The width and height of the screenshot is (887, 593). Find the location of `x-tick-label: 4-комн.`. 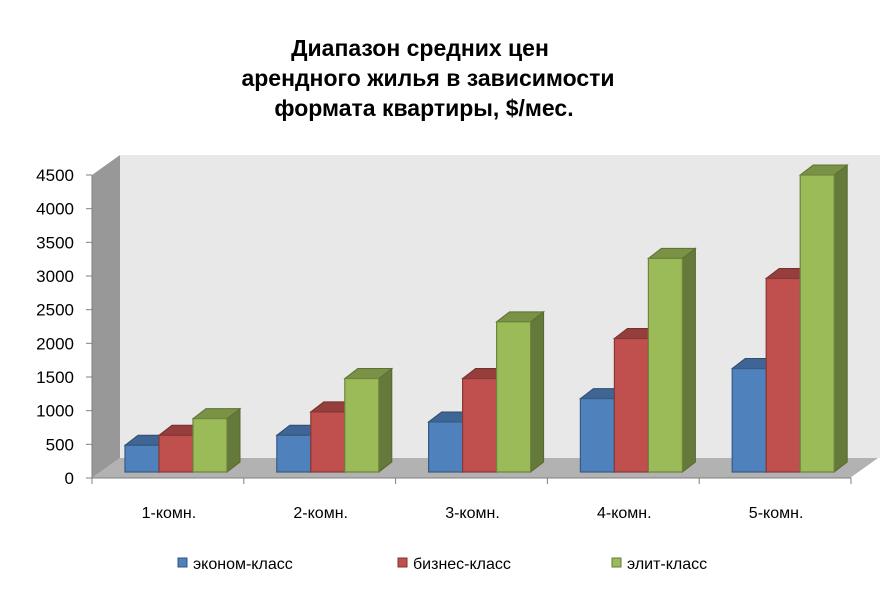

x-tick-label: 4-комн. is located at coordinates (624, 513).